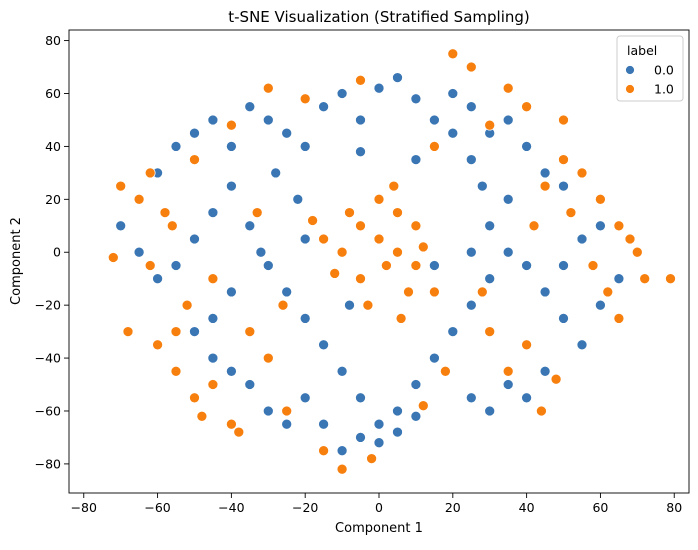 This screenshot has height=550, width=698. What do you see at coordinates (16, 261) in the screenshot?
I see `y-axis-label: Component 2` at bounding box center [16, 261].